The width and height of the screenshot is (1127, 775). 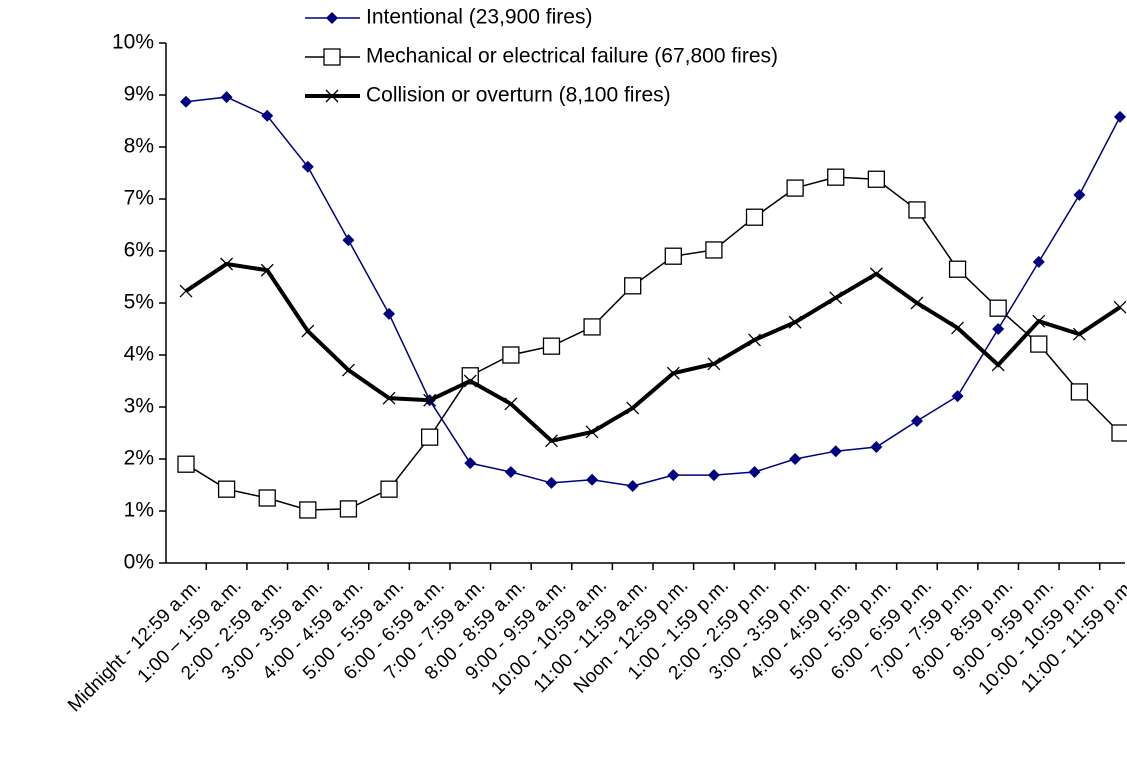 I want to click on legend-label: Collision or overturn (8,100 fires), so click(x=518, y=95).